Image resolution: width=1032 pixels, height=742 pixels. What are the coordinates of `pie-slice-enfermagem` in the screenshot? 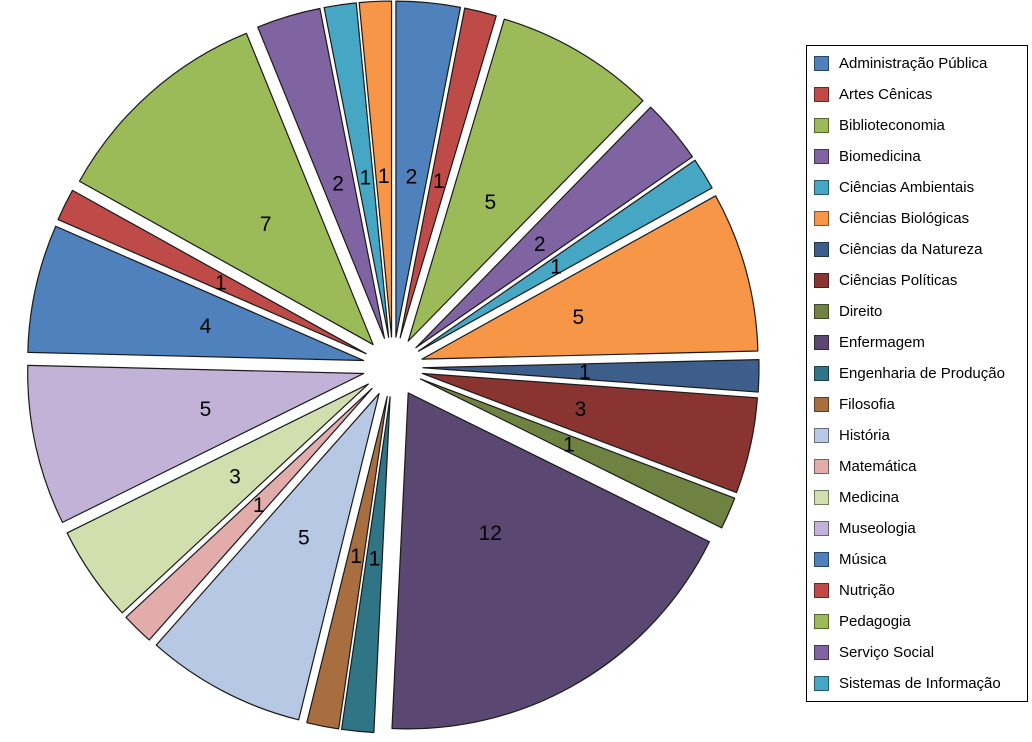 It's located at (551, 561).